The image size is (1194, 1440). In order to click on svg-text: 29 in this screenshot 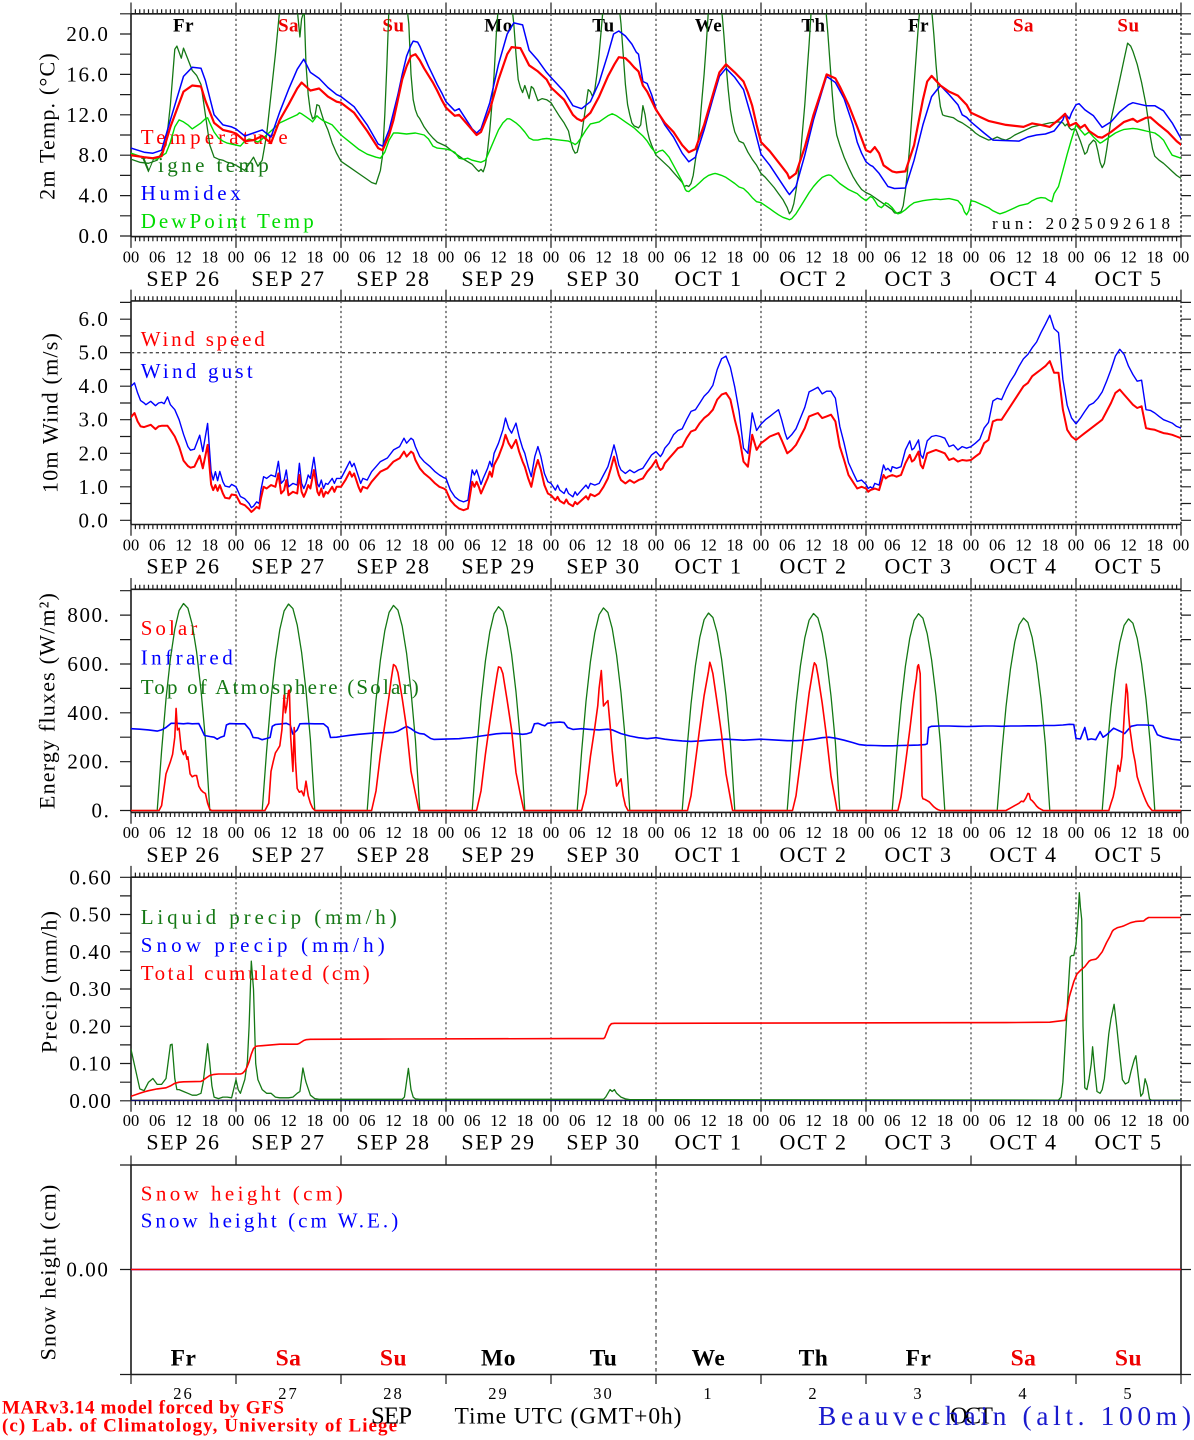, I will do `click(498, 1393)`.